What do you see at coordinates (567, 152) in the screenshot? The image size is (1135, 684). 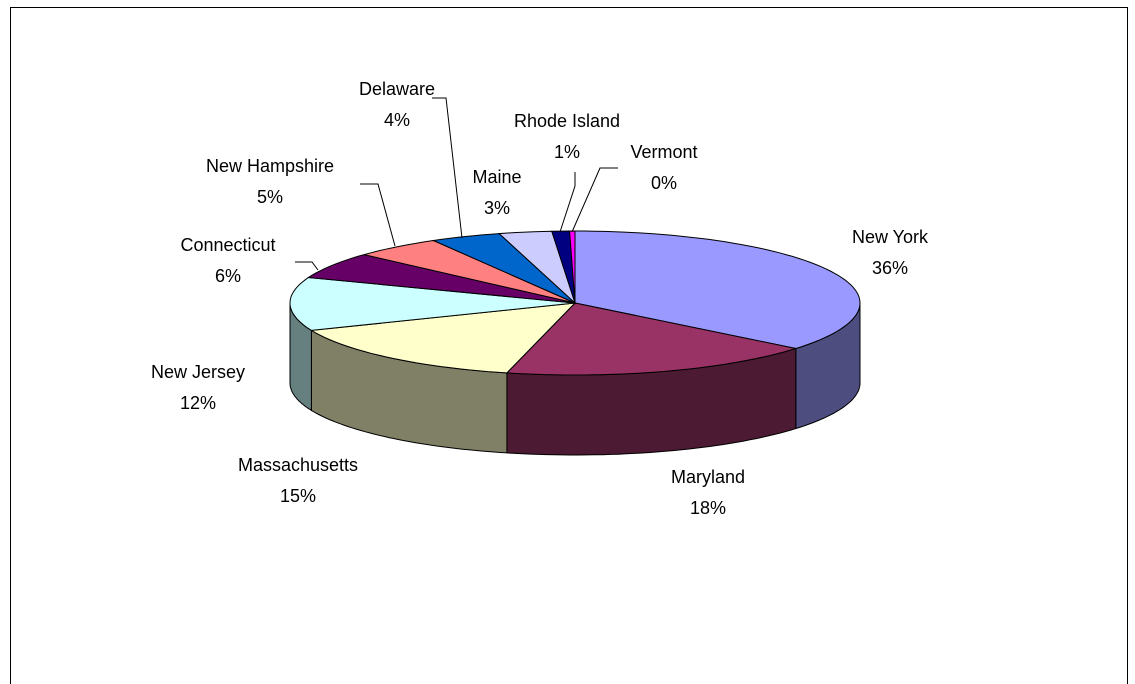 I see `data-label-value: 1%` at bounding box center [567, 152].